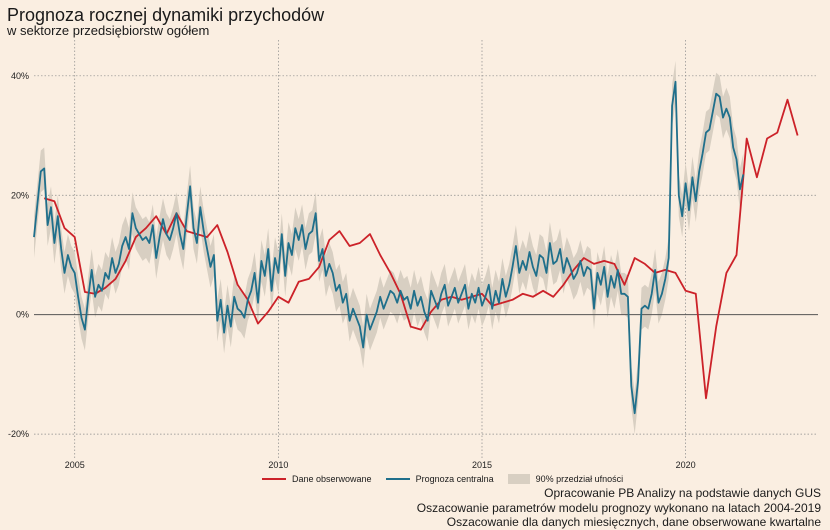  What do you see at coordinates (482, 465) in the screenshot?
I see `x-tick-label: 2015` at bounding box center [482, 465].